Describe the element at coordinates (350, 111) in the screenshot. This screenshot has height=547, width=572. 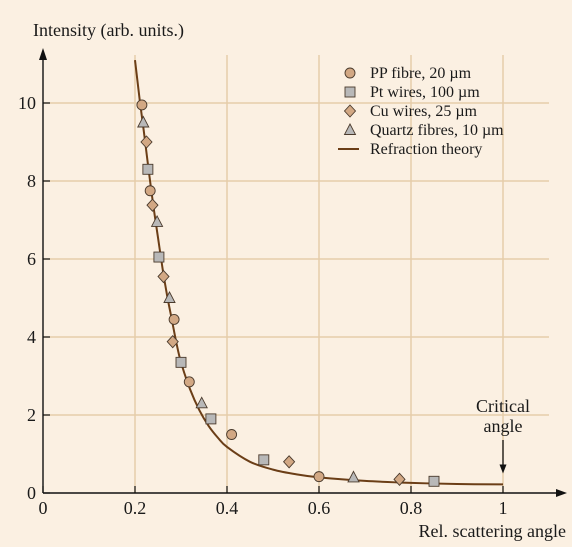
I see `legend-diamond-swatch` at that location.